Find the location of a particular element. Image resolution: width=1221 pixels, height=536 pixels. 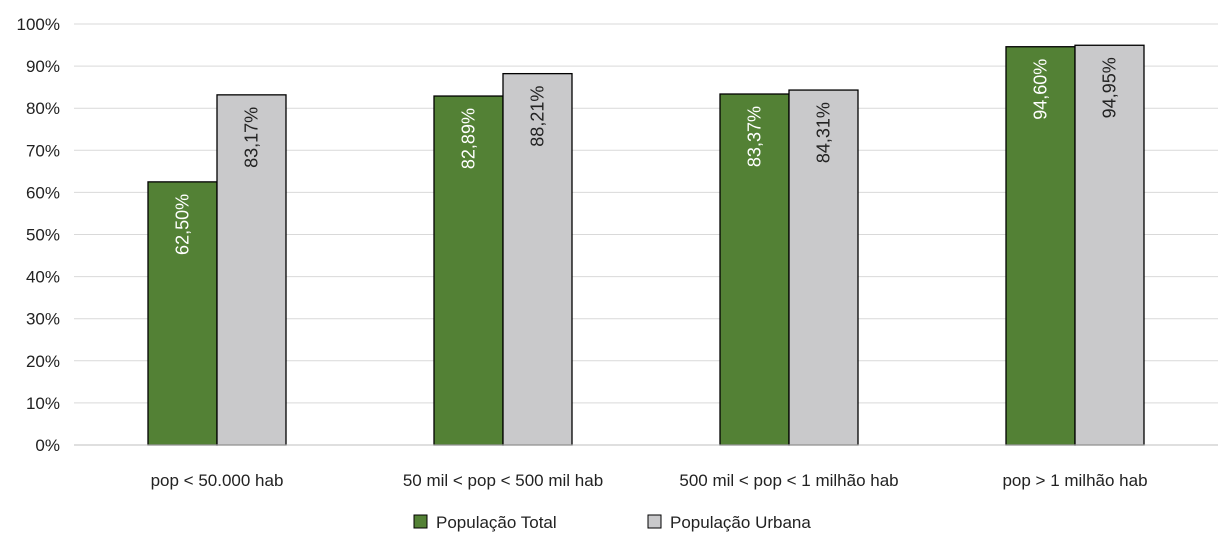

y-tick-label: 90% is located at coordinates (43, 66).